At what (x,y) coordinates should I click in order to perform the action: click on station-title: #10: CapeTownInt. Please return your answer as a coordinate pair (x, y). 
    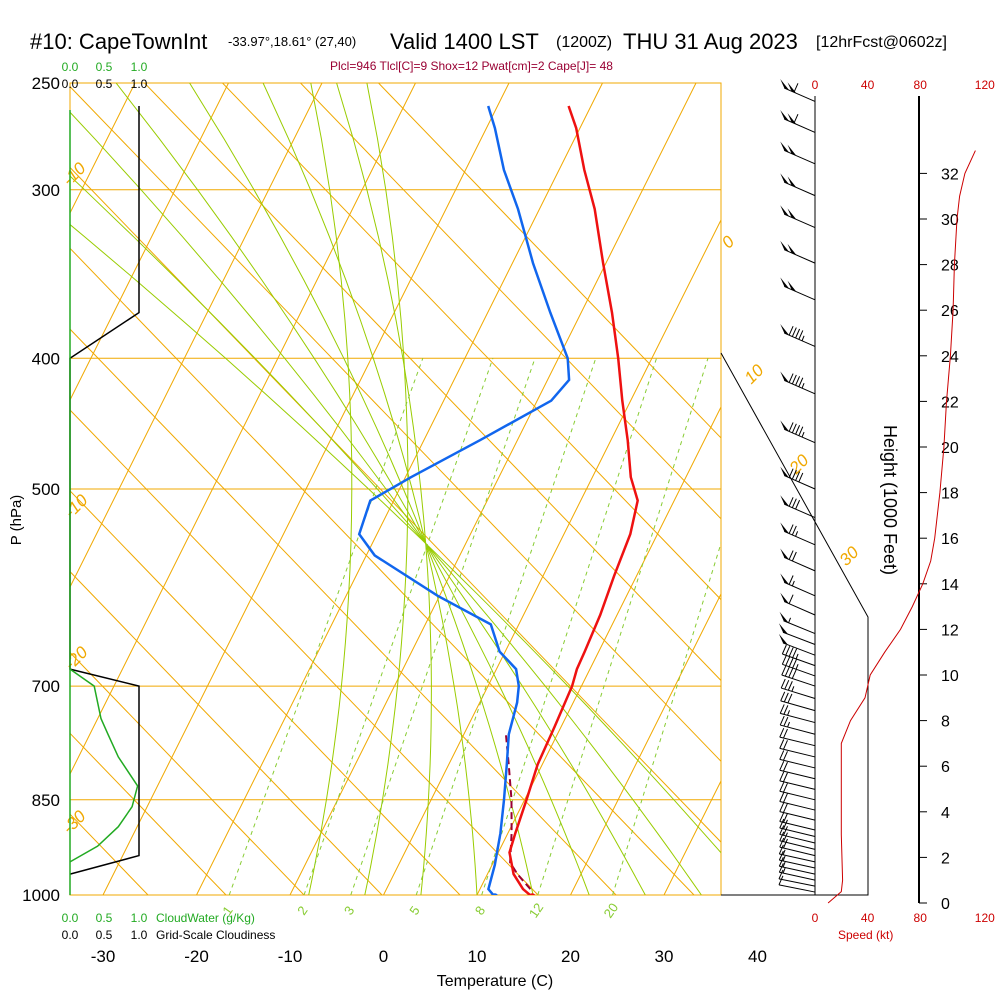
    Looking at the image, I should click on (118, 41).